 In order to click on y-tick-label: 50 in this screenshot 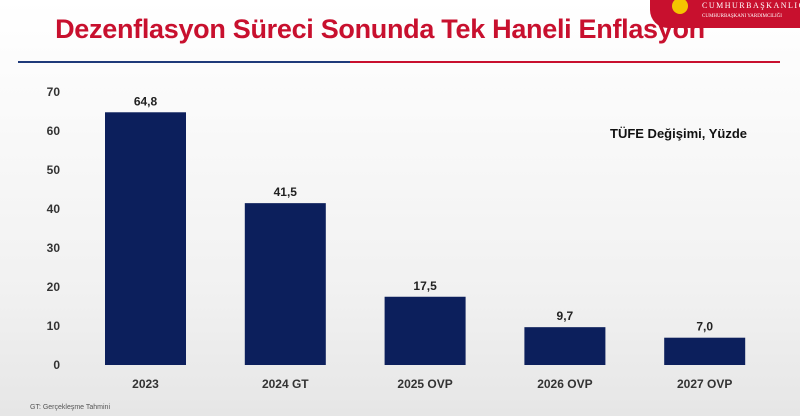, I will do `click(54, 170)`.